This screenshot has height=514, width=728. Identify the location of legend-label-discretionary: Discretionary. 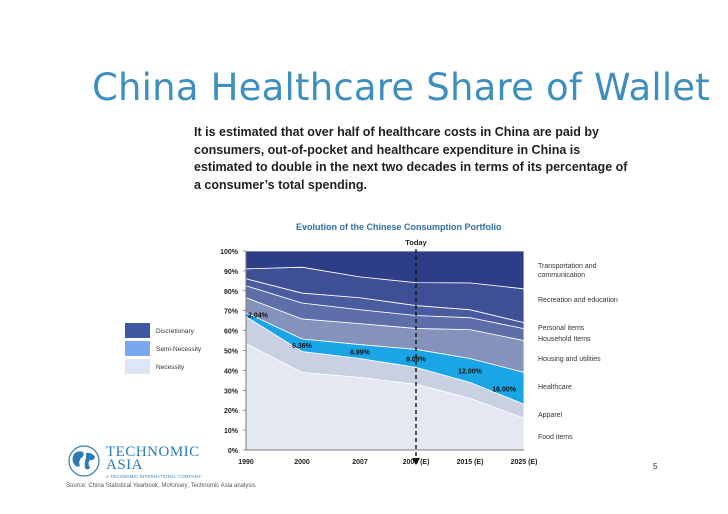
(175, 331).